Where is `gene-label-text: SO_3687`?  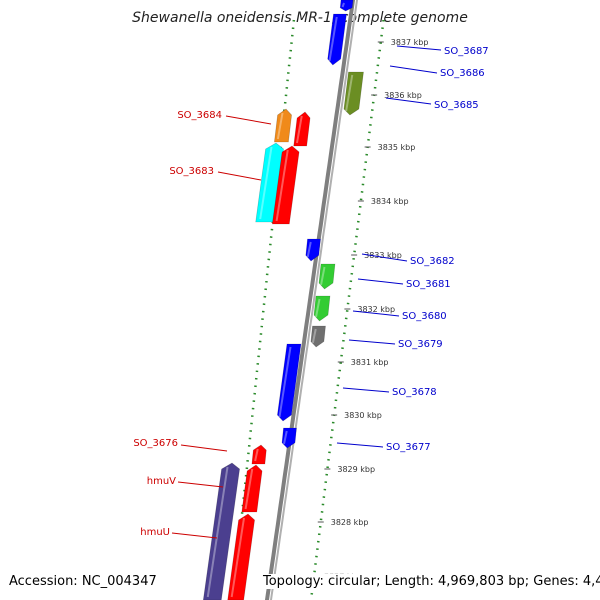
gene-label-text: SO_3687 is located at coordinates (466, 51).